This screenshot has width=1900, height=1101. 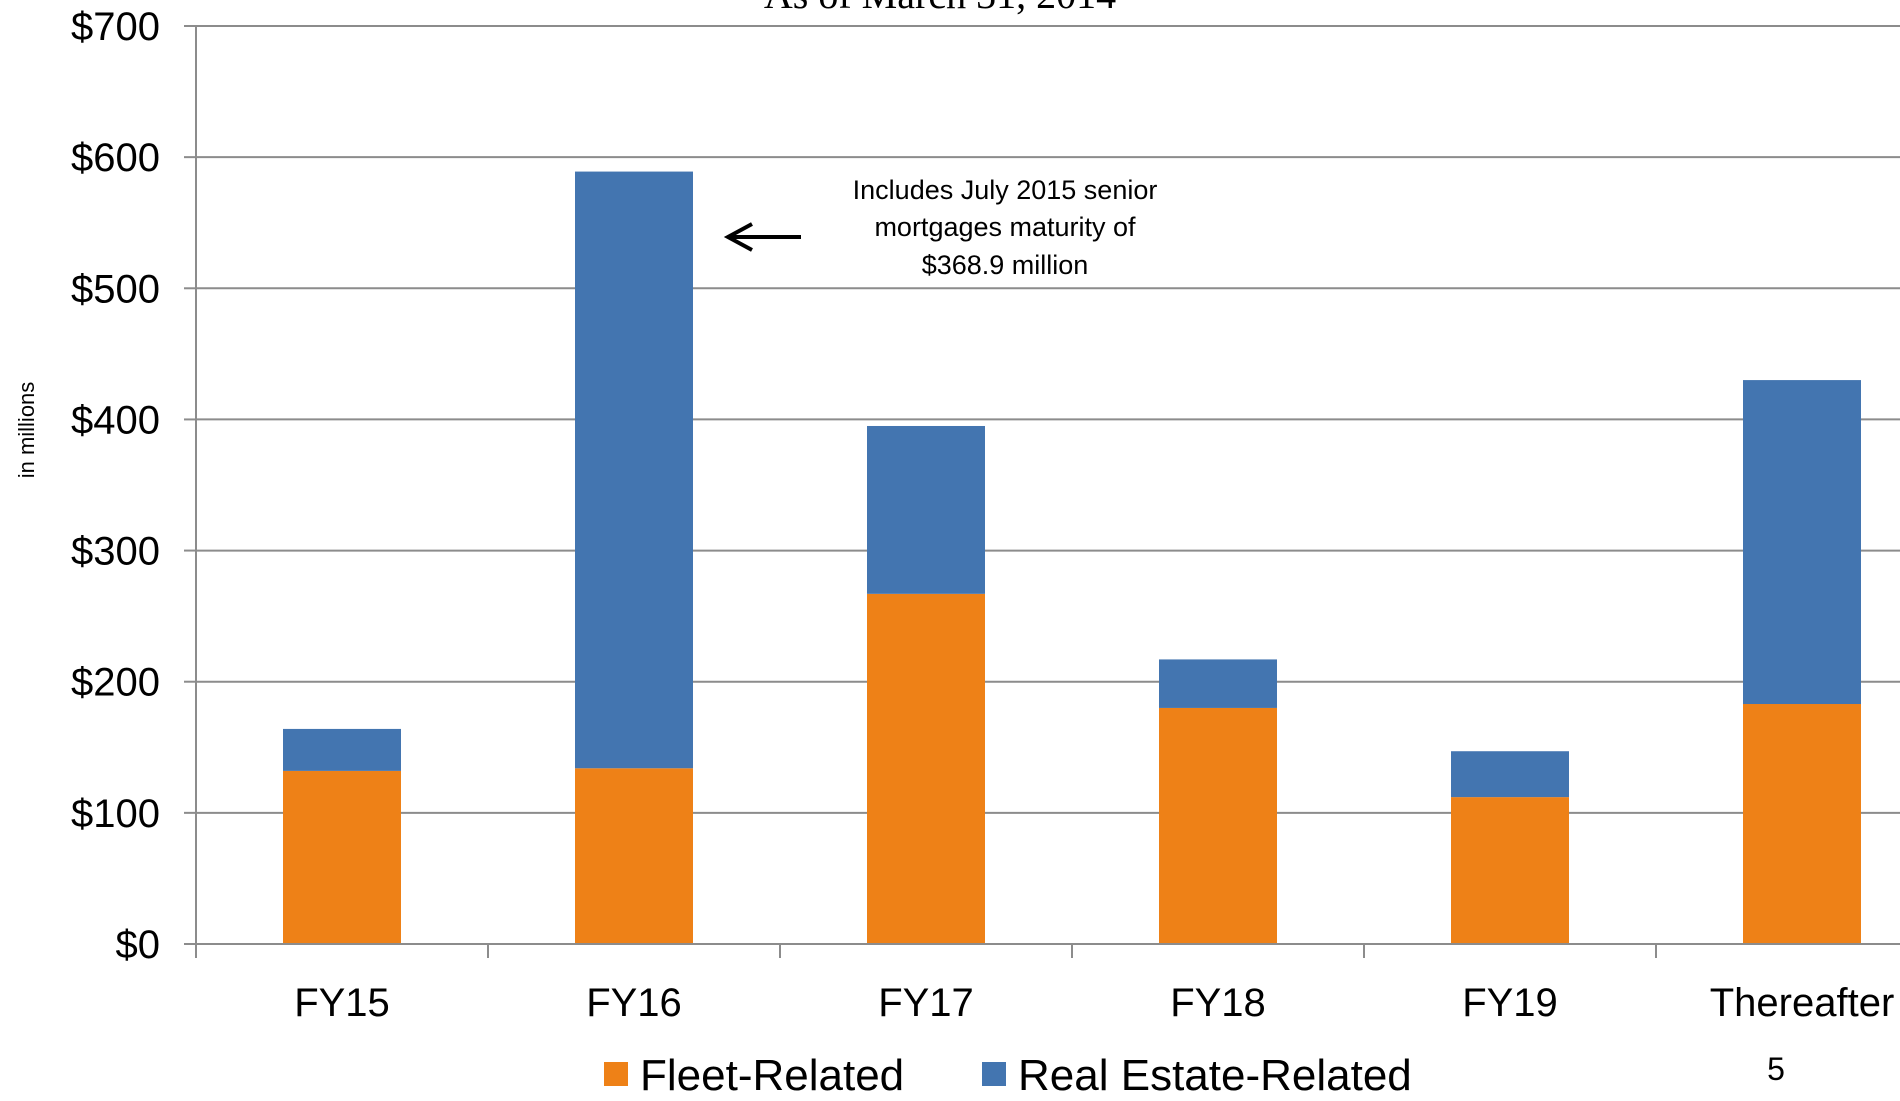 I want to click on bar-fy17-fleet-related, so click(x=926, y=768).